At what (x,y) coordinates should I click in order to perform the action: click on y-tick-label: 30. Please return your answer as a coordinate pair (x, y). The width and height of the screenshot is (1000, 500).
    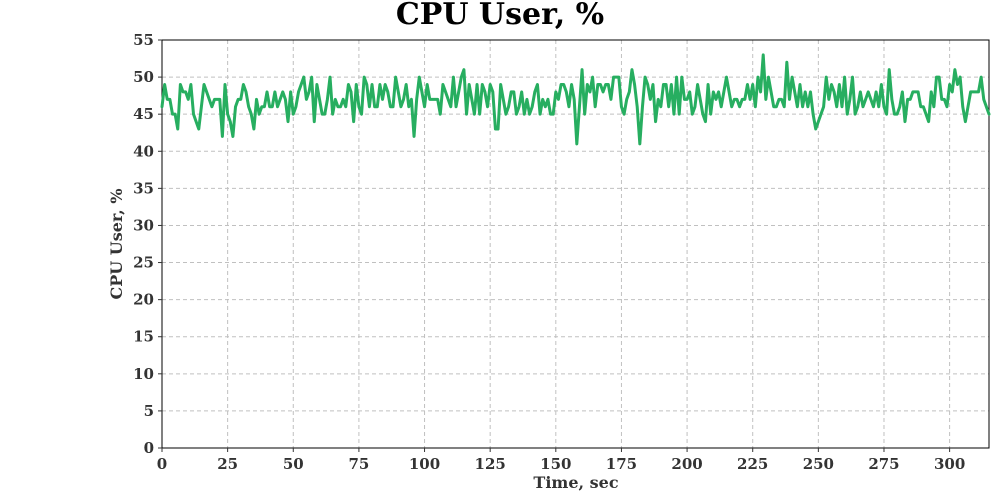
    Looking at the image, I should click on (143, 225).